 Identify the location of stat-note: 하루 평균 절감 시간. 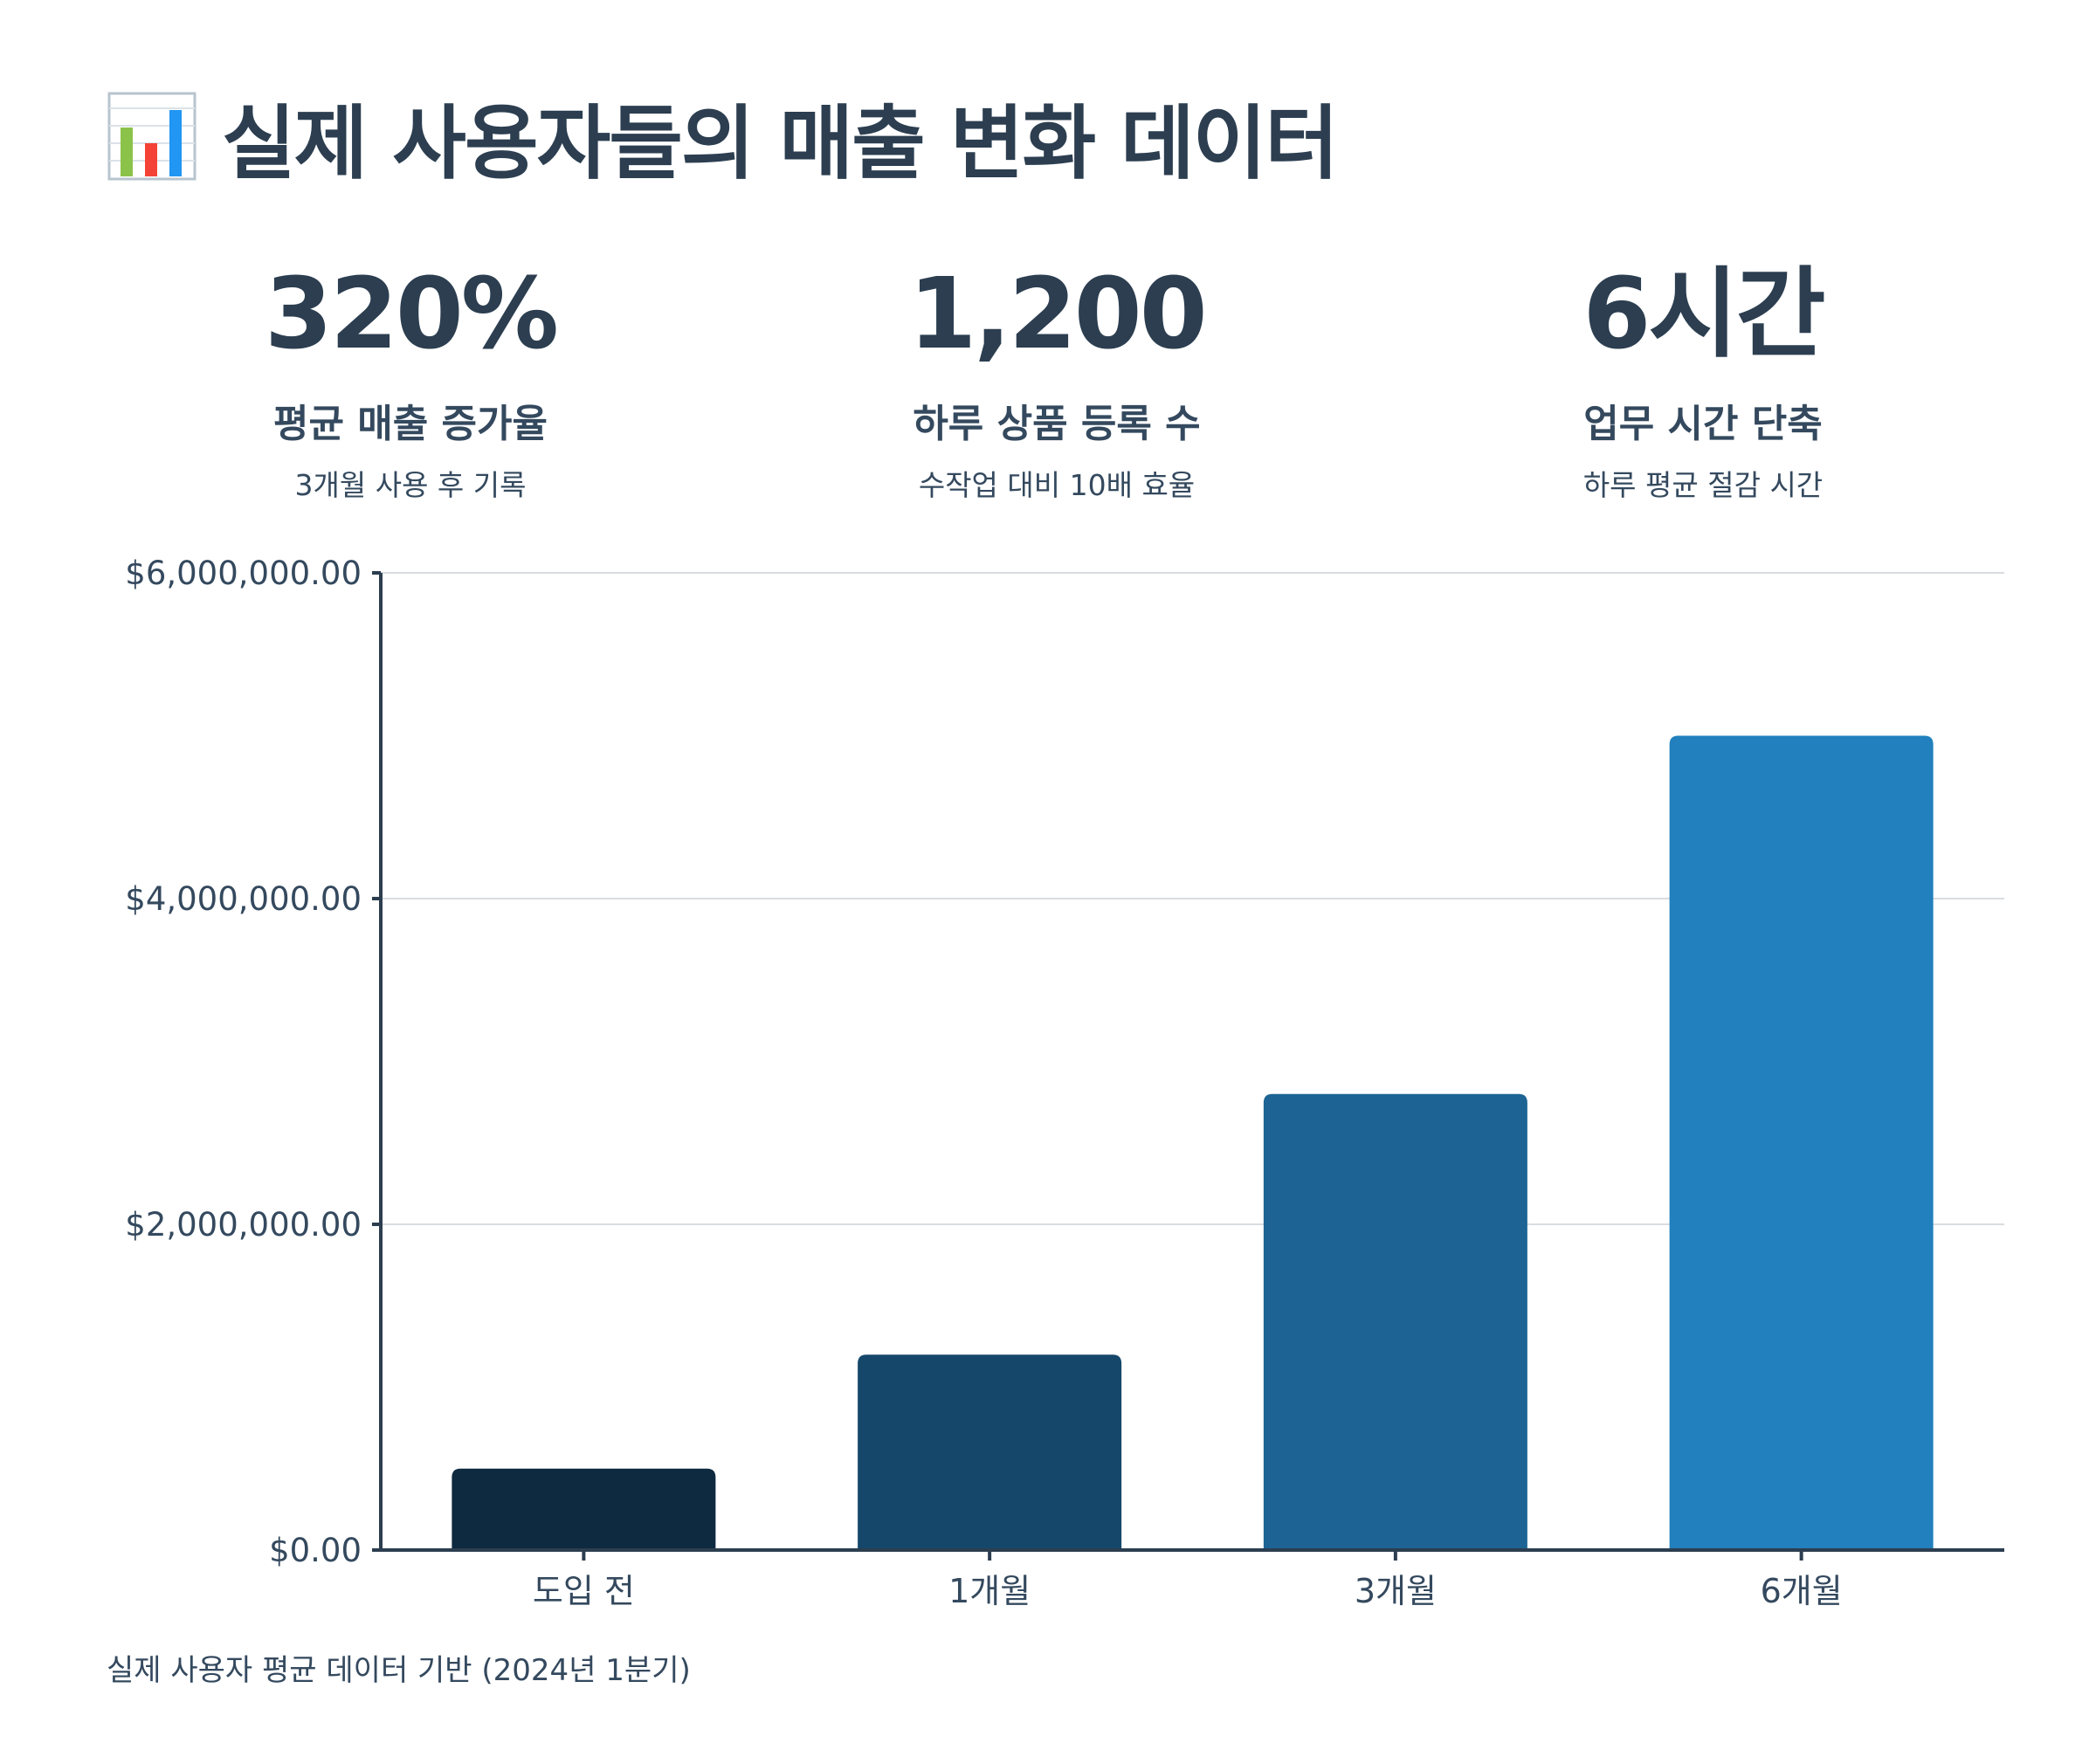
(1703, 485).